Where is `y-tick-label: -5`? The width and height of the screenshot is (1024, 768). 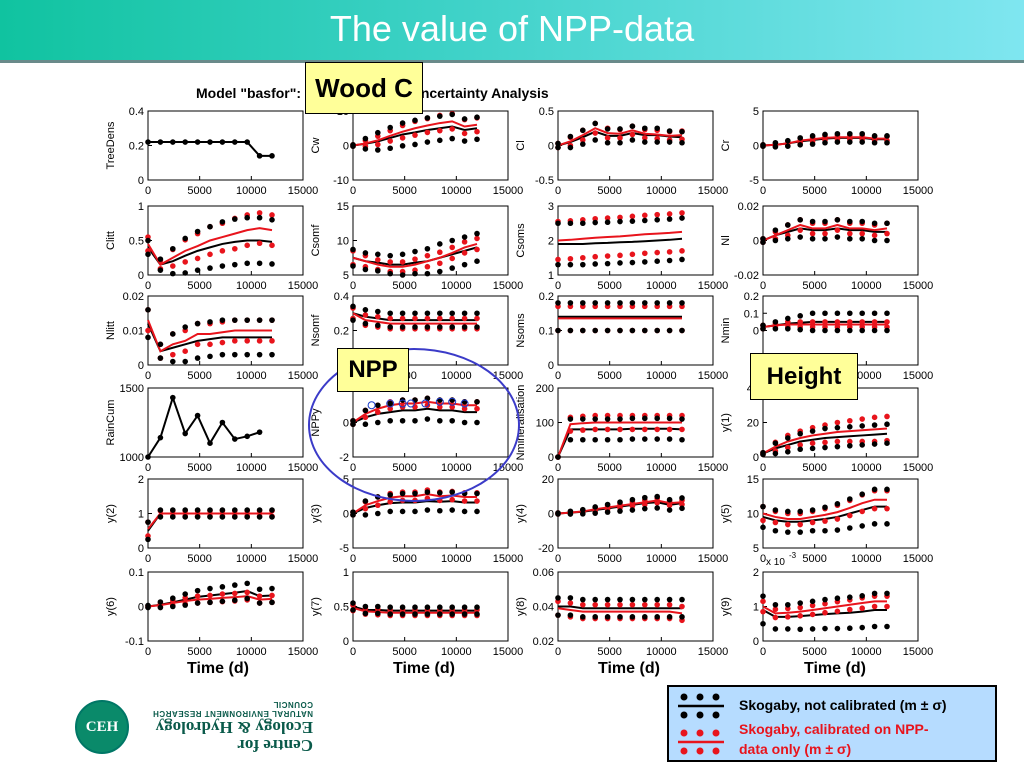 y-tick-label: -5 is located at coordinates (344, 549).